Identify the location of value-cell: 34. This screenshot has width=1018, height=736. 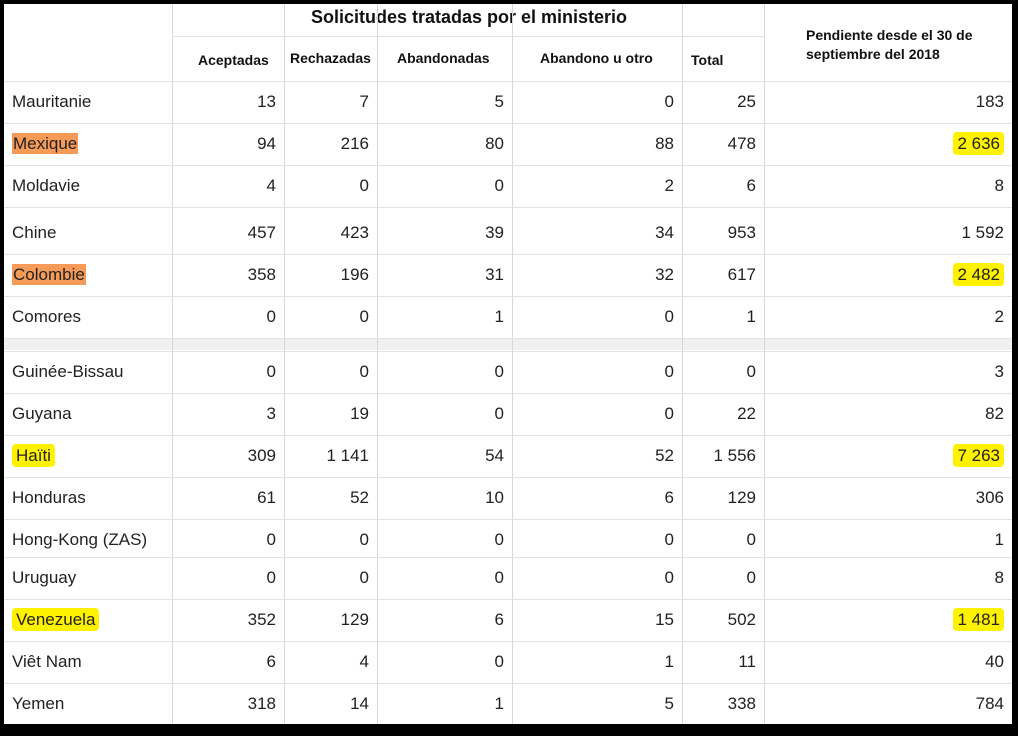
(664, 232).